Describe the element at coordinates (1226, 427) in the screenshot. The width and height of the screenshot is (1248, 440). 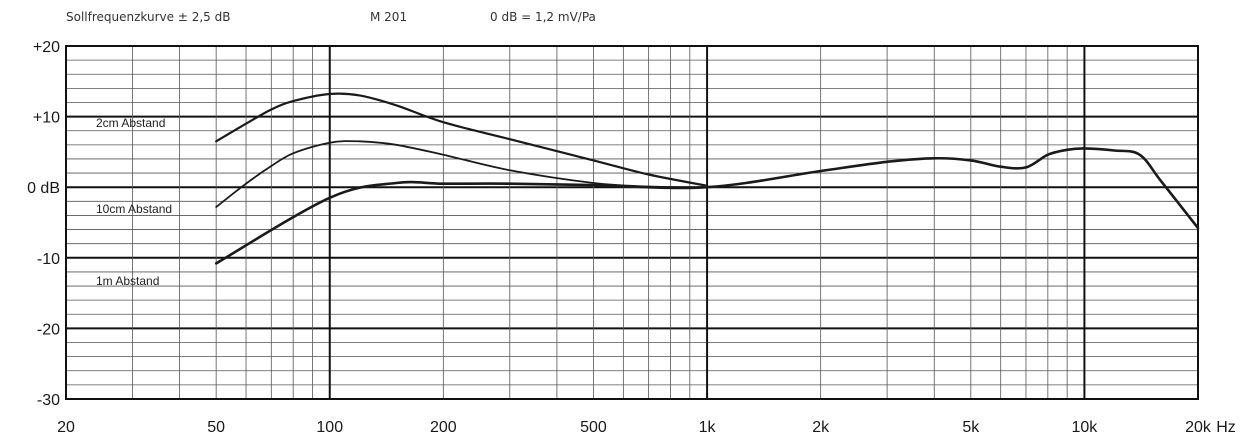
I see `x-unit-label: Hz` at that location.